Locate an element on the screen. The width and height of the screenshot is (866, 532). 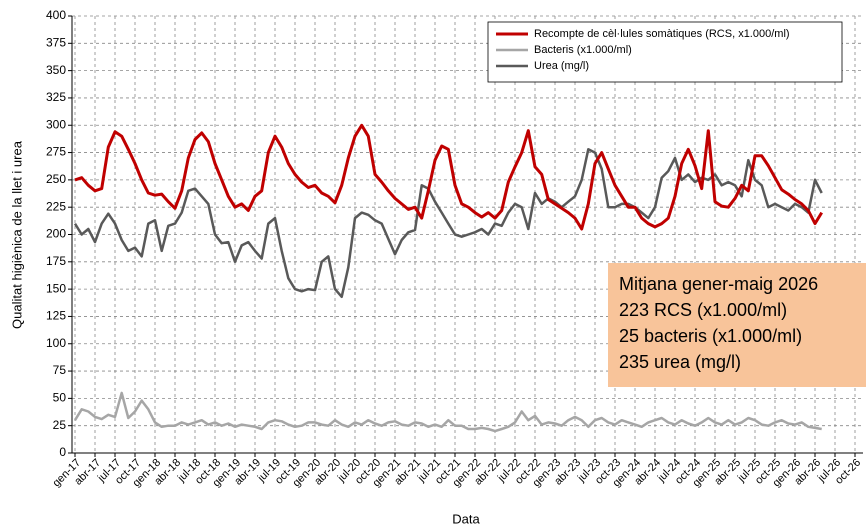
y-tick-label: 250 is located at coordinates (56, 179).